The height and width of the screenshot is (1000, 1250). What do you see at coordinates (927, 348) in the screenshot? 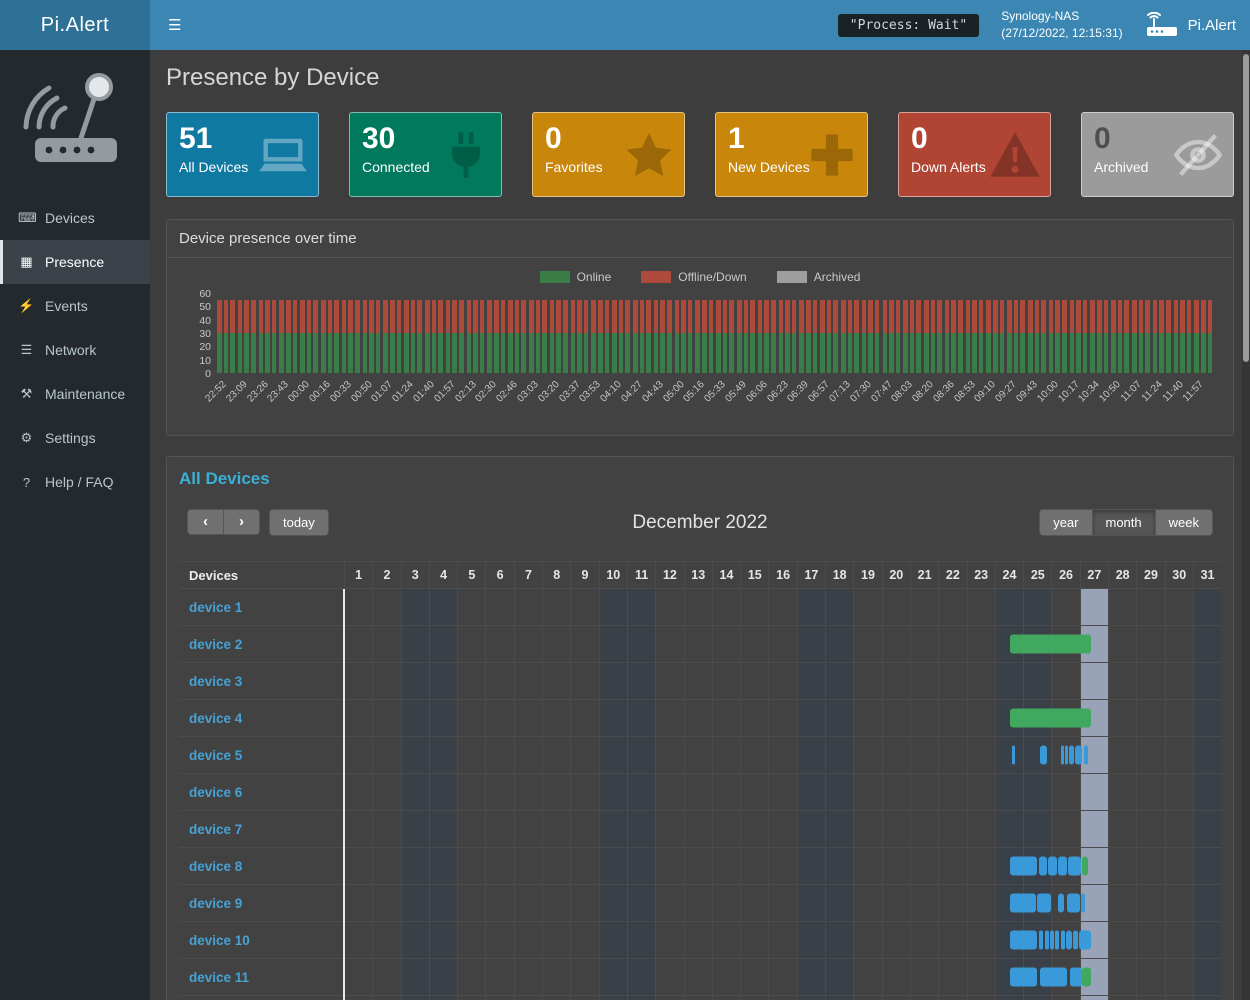
I see `chart-bar-group: 08:20` at bounding box center [927, 348].